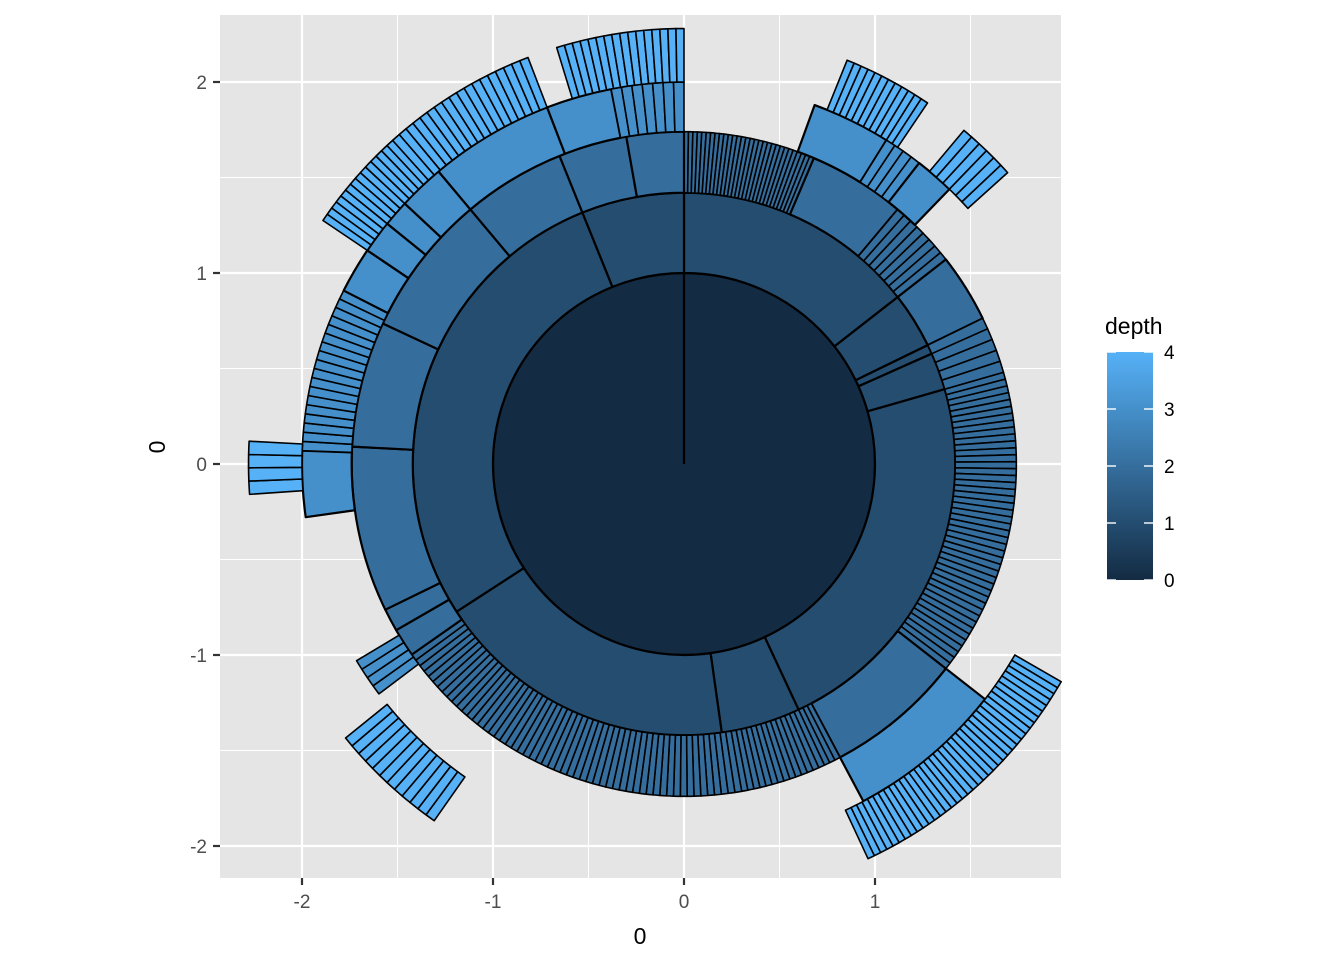 This screenshot has width=1344, height=960. What do you see at coordinates (201, 83) in the screenshot?
I see `y-tick-label: 2` at bounding box center [201, 83].